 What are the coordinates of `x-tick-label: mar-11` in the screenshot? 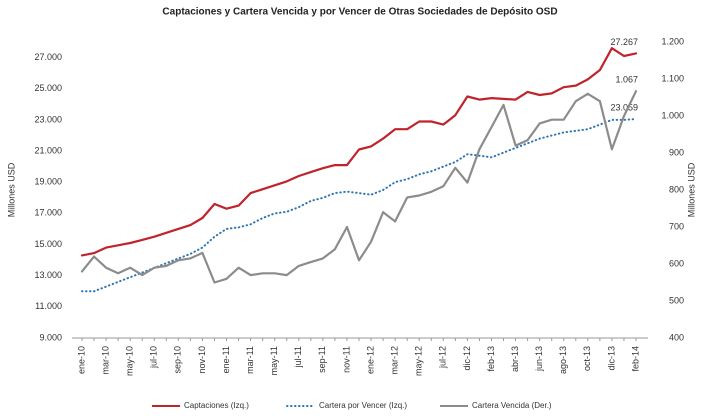 It's located at (250, 360).